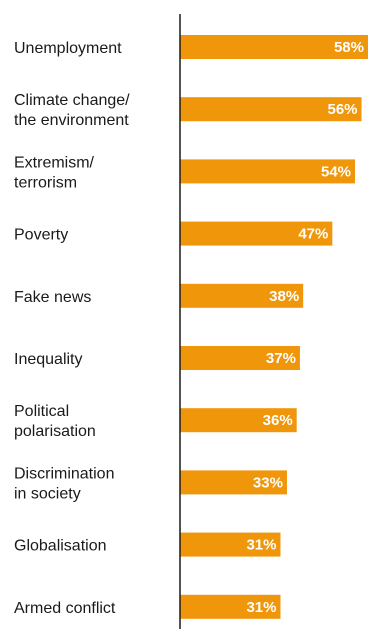 This screenshot has width=370, height=629. Describe the element at coordinates (52, 297) in the screenshot. I see `category-label: Fake news` at that location.